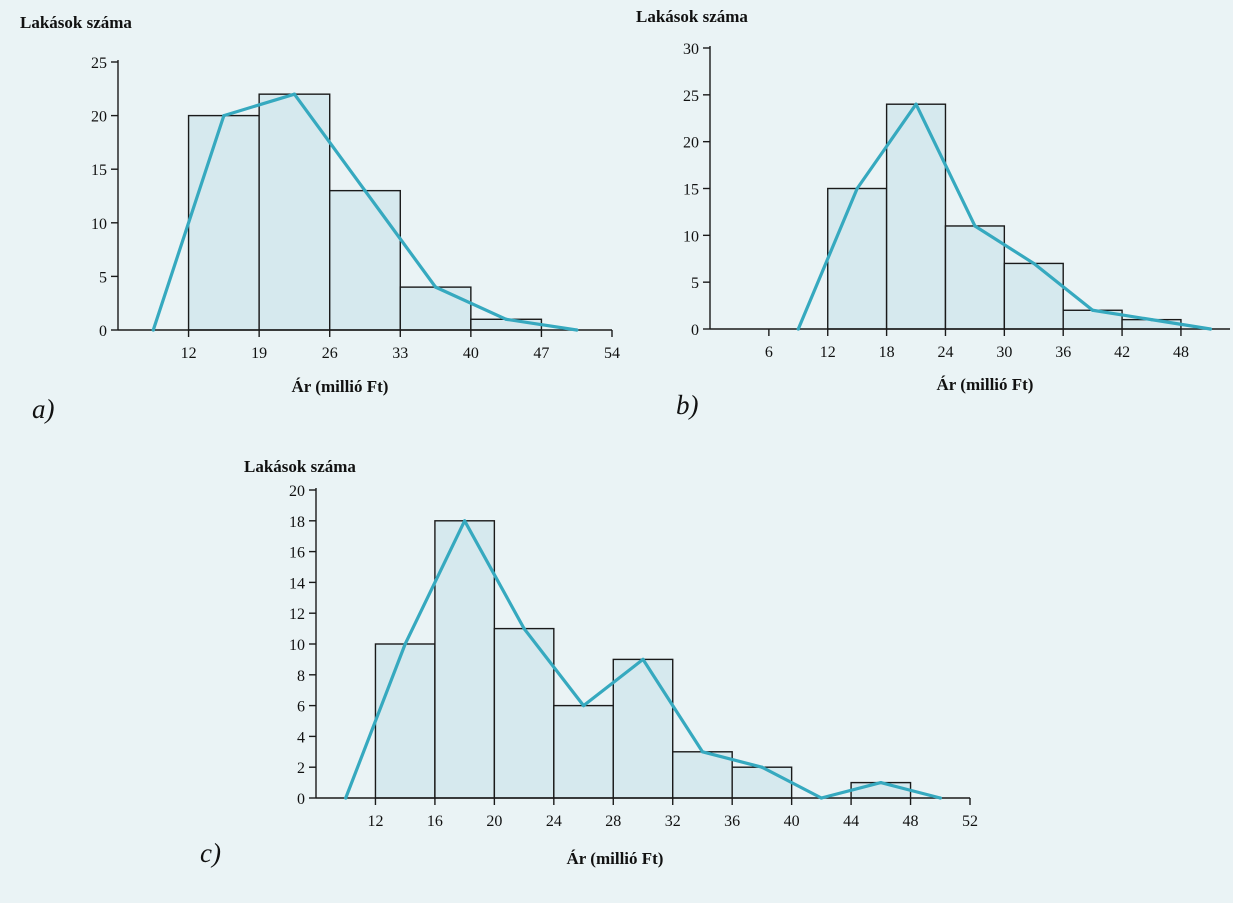 This screenshot has height=903, width=1233. Describe the element at coordinates (887, 352) in the screenshot. I see `histogram-b-x-tick-label: 18` at that location.